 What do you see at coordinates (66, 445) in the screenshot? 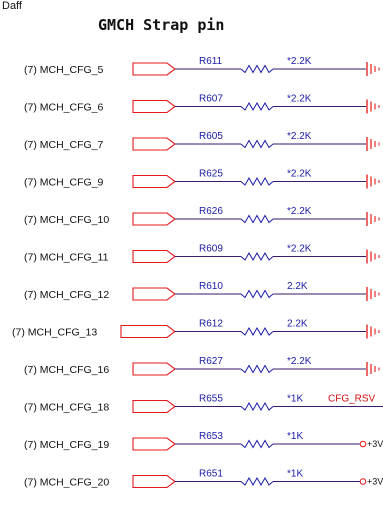
I see `signal-label: (7) MCH_CFG_19` at bounding box center [66, 445].